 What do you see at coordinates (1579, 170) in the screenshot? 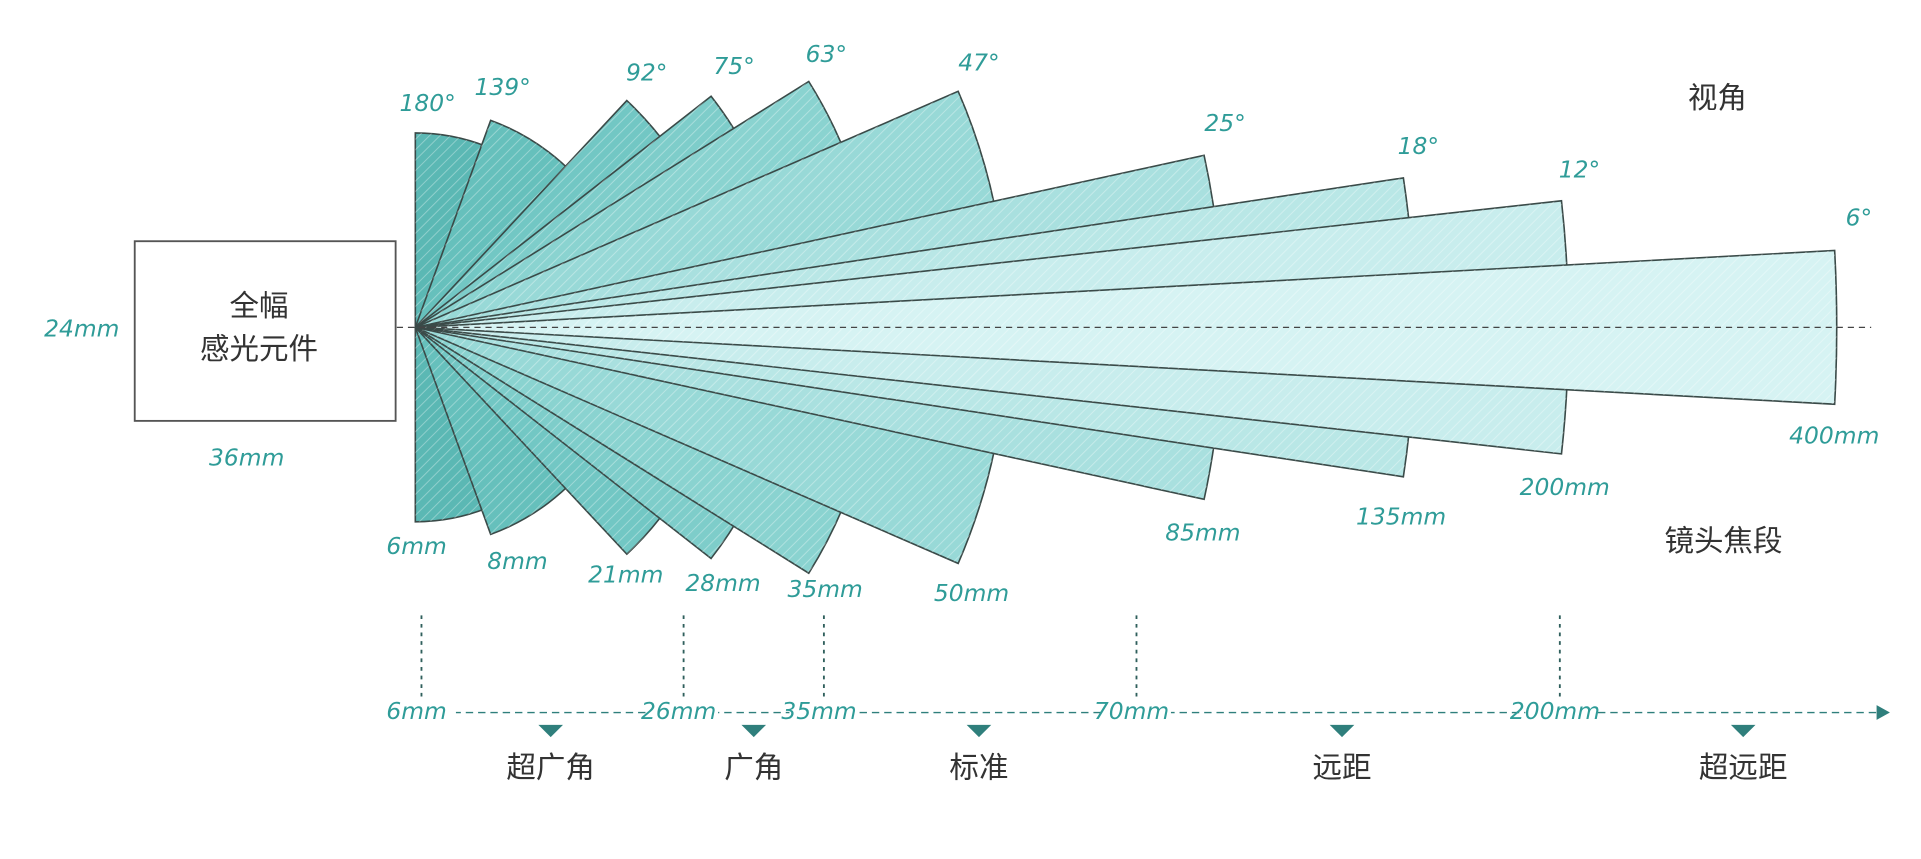
I see `angle-label: 12°` at bounding box center [1579, 170].